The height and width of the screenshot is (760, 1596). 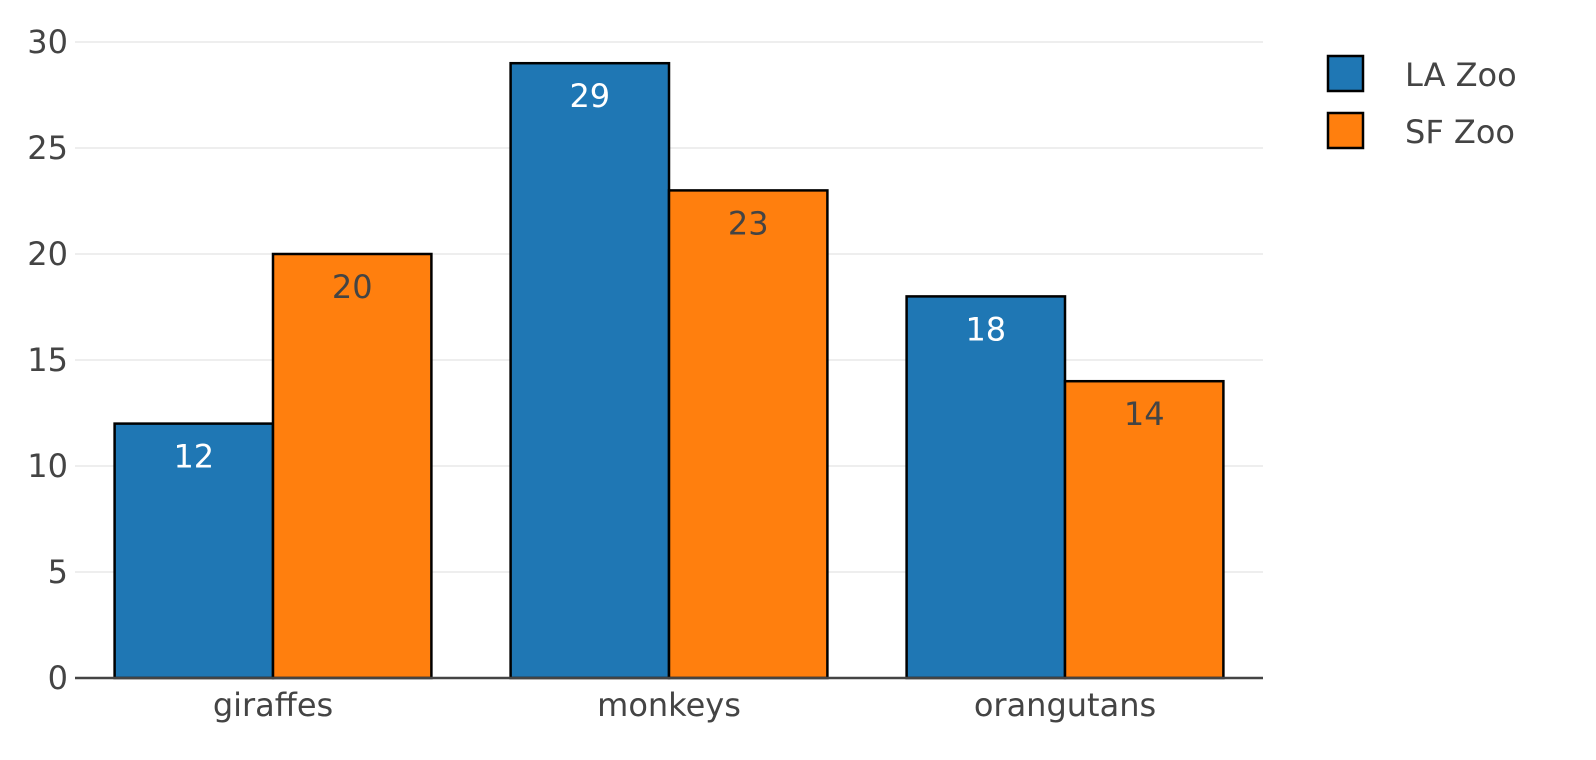 What do you see at coordinates (590, 370) in the screenshot?
I see `bar-monkeys-la-zoo` at bounding box center [590, 370].